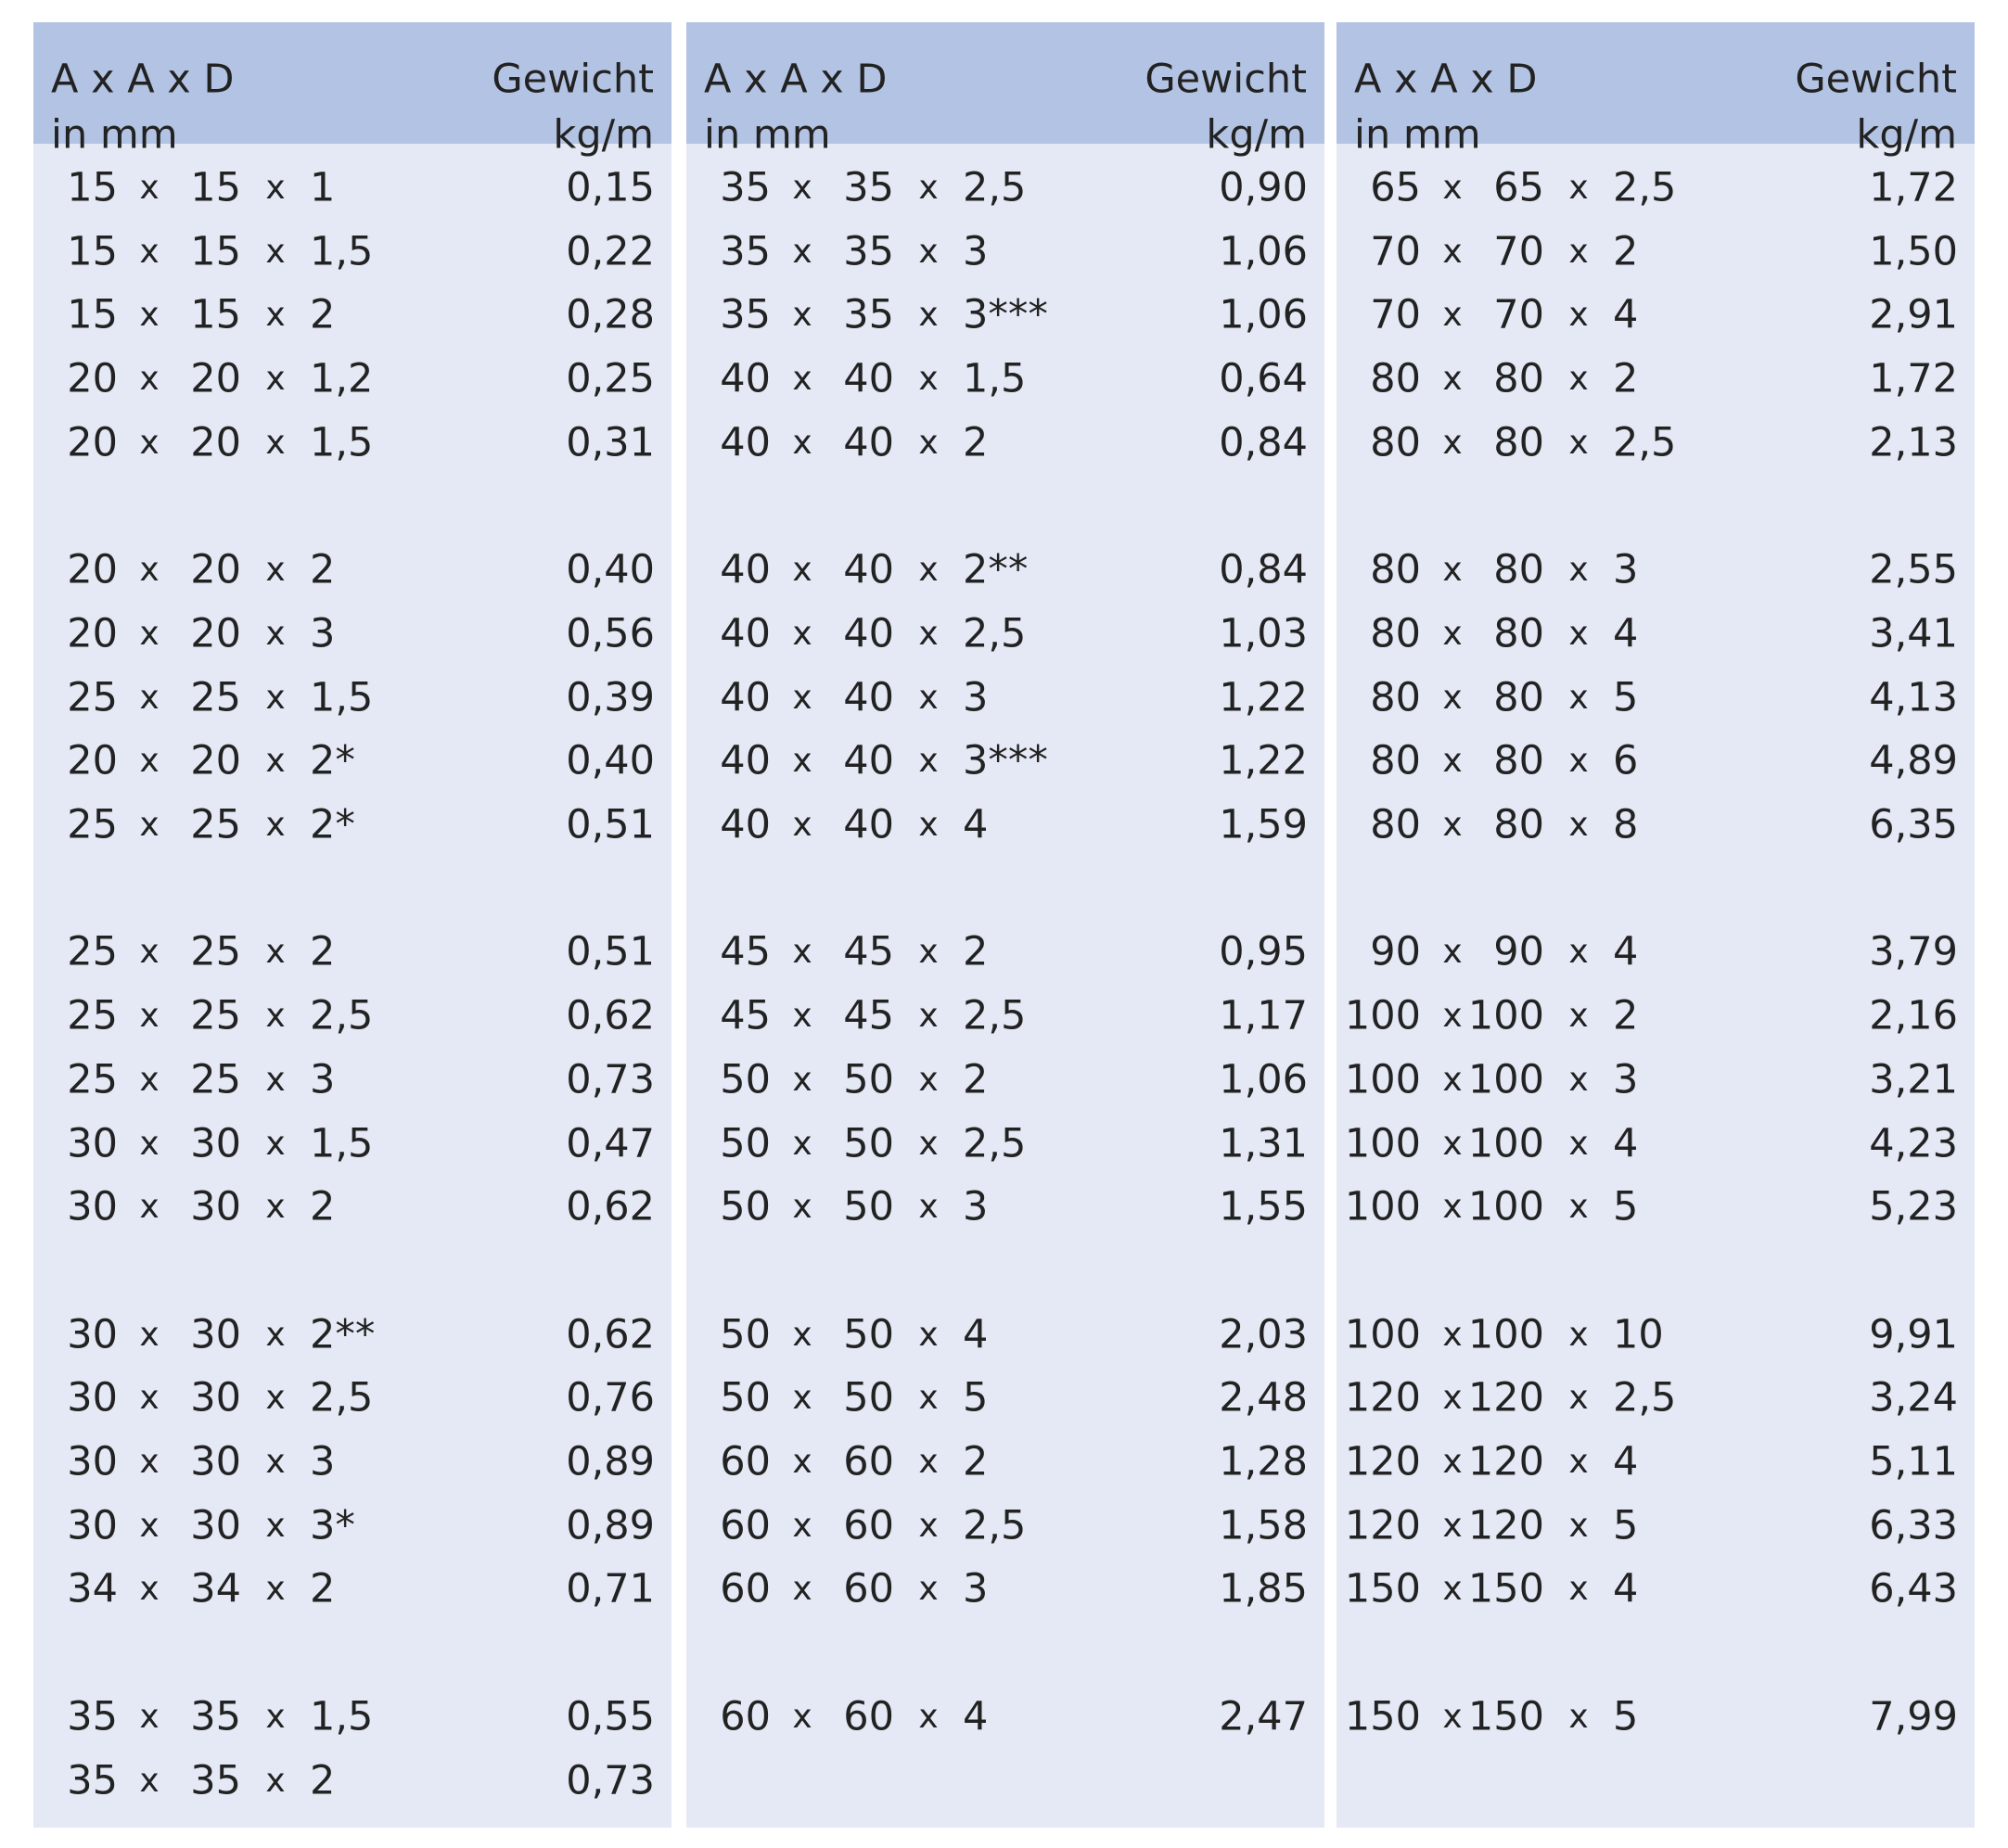 The width and height of the screenshot is (2008, 1848). What do you see at coordinates (342, 697) in the screenshot?
I see `cell-d: 1,5` at bounding box center [342, 697].